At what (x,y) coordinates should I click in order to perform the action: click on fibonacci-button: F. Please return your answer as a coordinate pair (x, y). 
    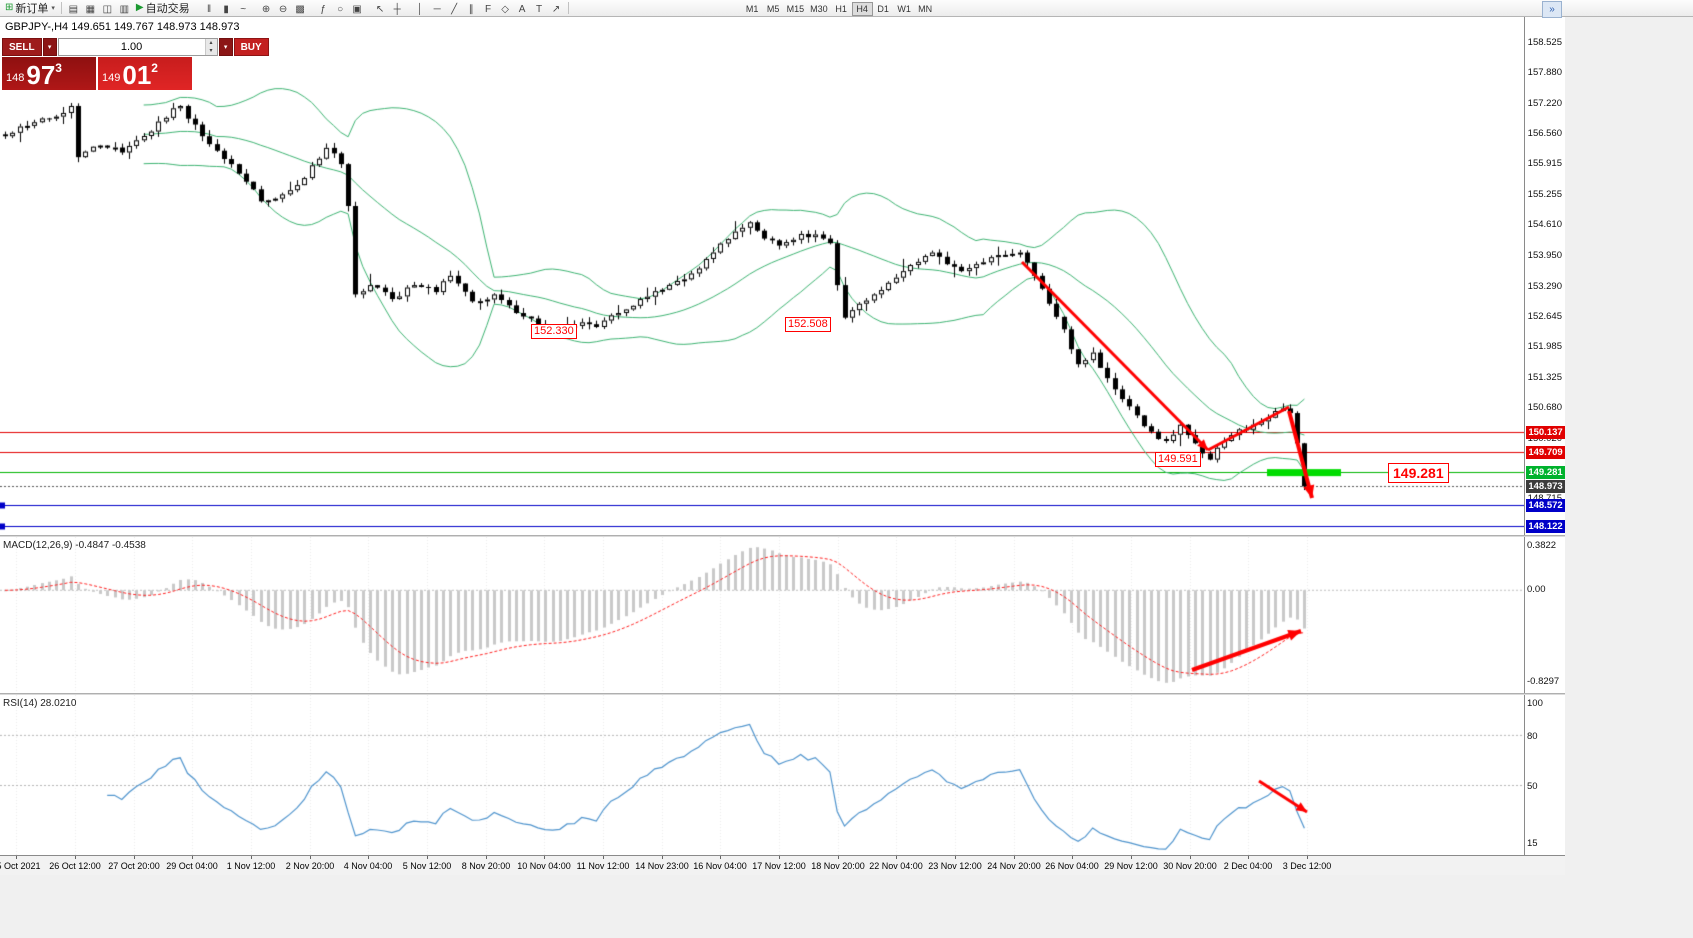
    Looking at the image, I should click on (488, 9).